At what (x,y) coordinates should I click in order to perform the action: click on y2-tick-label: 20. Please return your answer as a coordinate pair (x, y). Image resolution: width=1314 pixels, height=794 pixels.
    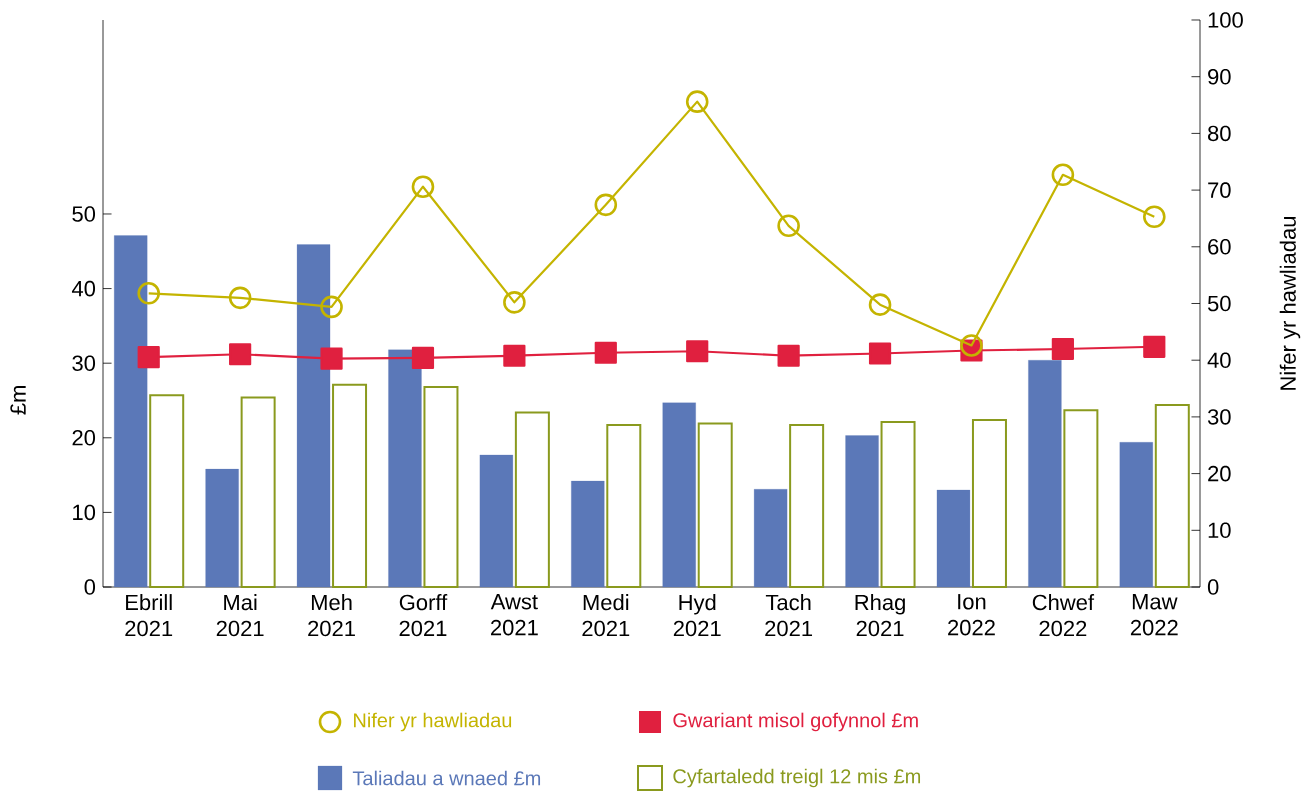
    Looking at the image, I should click on (1219, 473).